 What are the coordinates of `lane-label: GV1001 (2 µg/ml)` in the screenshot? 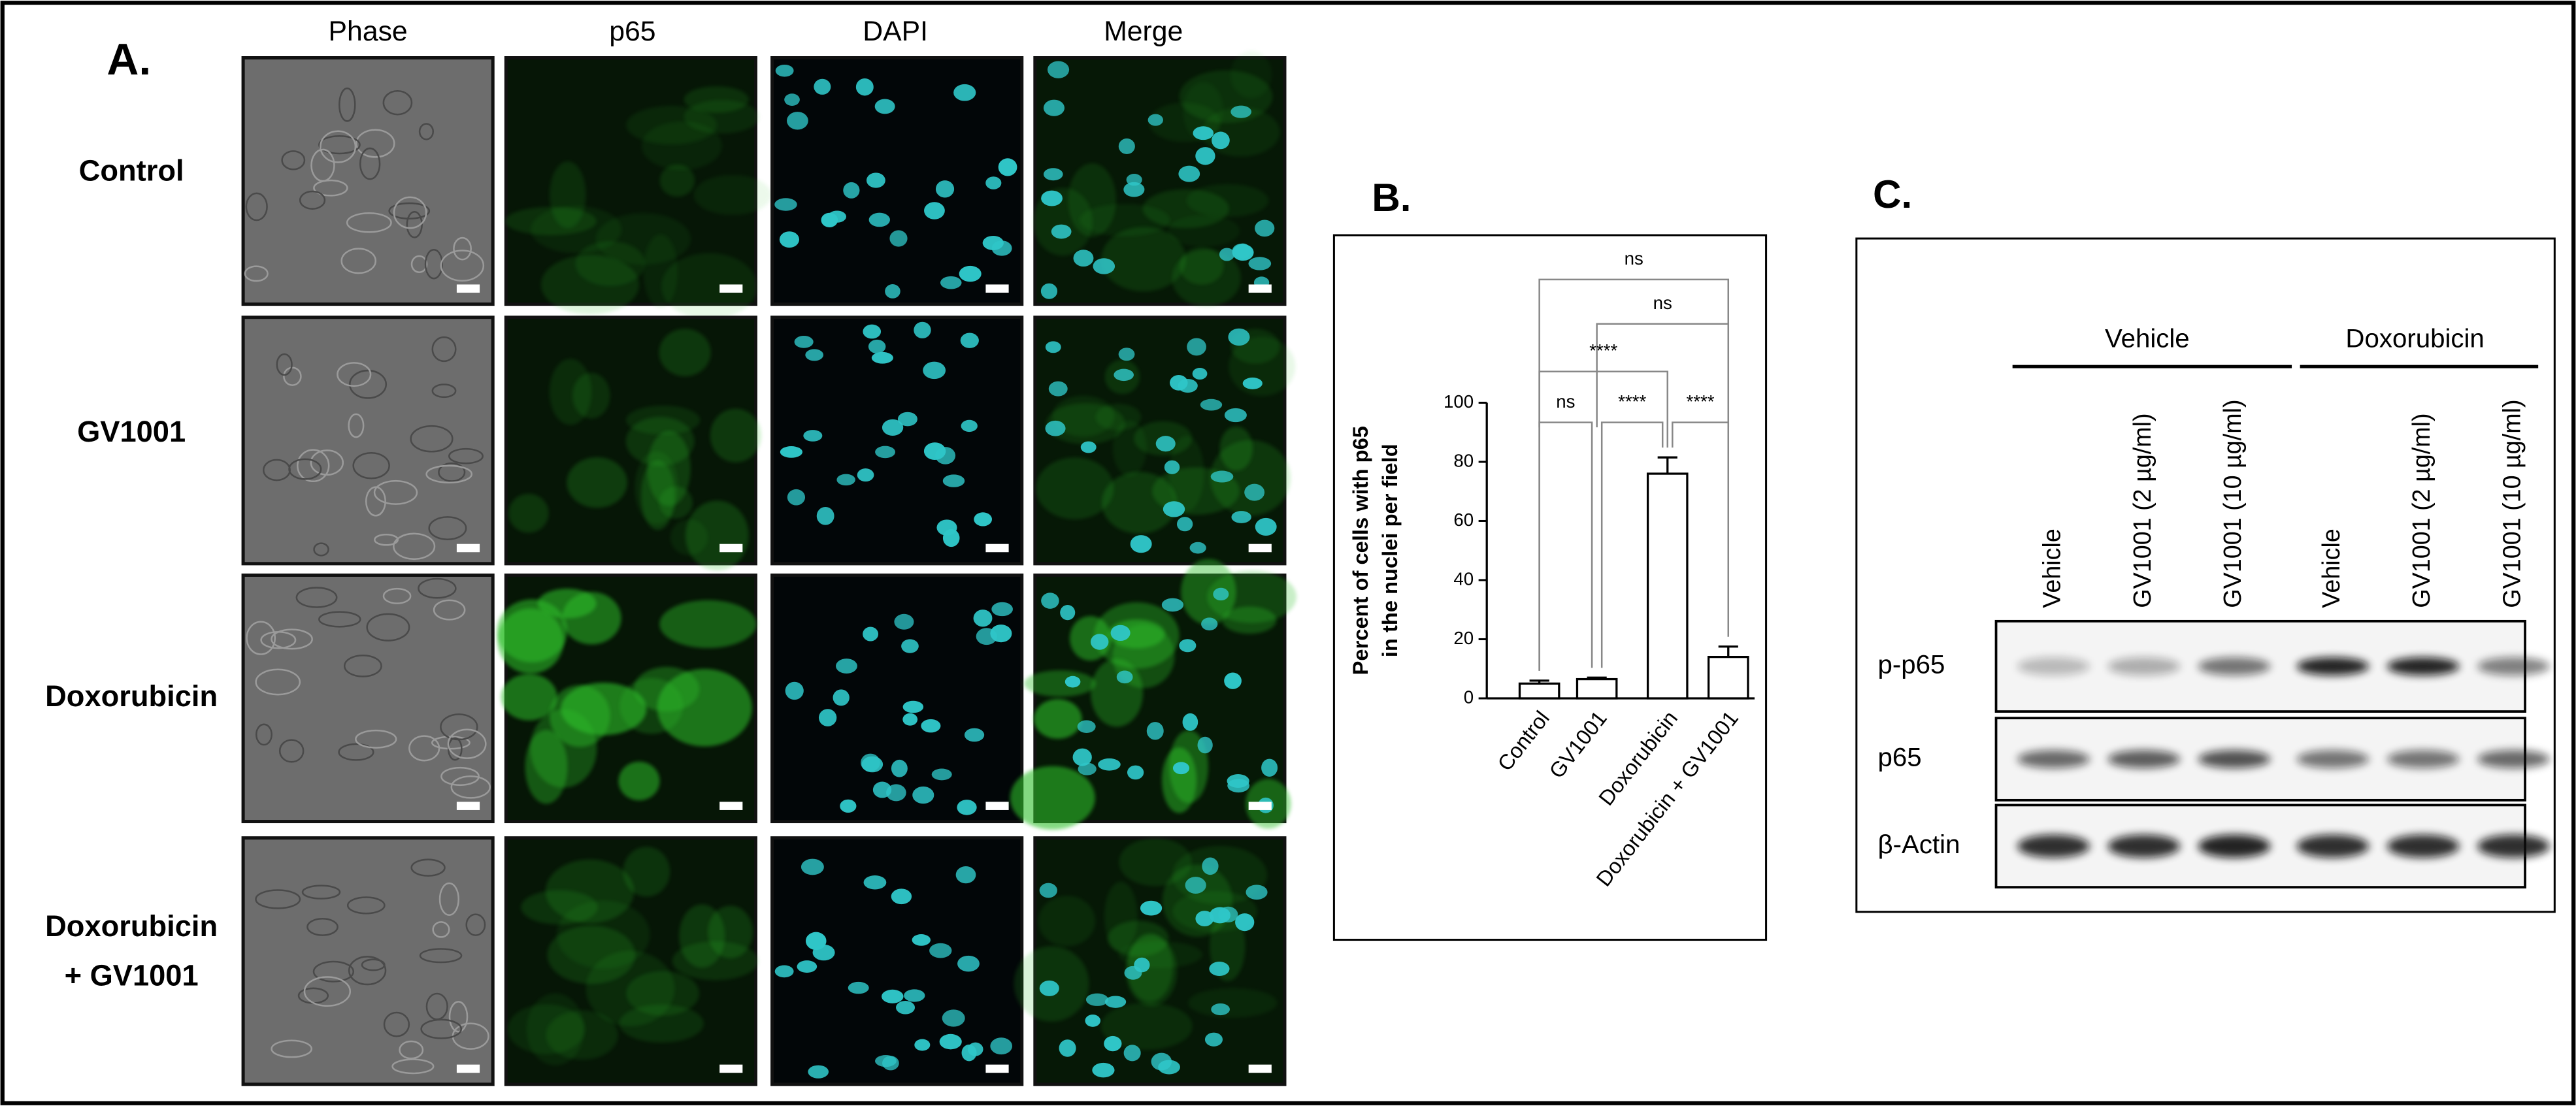 It's located at (2142, 510).